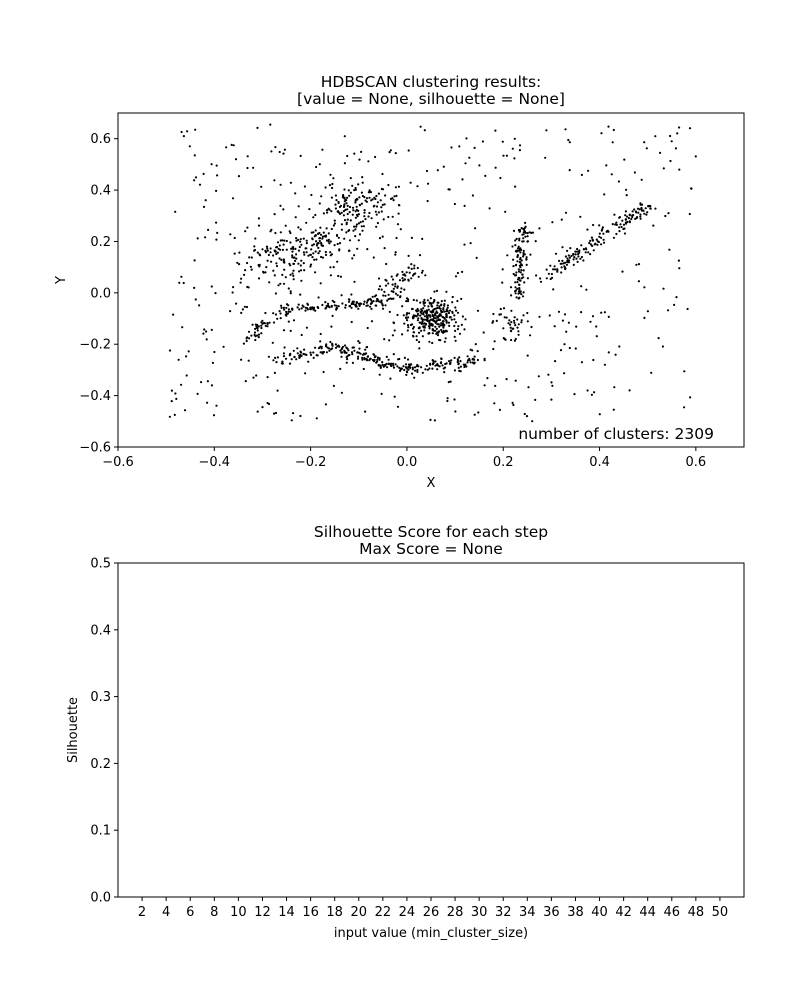 The image size is (800, 1000). What do you see at coordinates (61, 280) in the screenshot?
I see `scatter-y-axis-label: Y` at bounding box center [61, 280].